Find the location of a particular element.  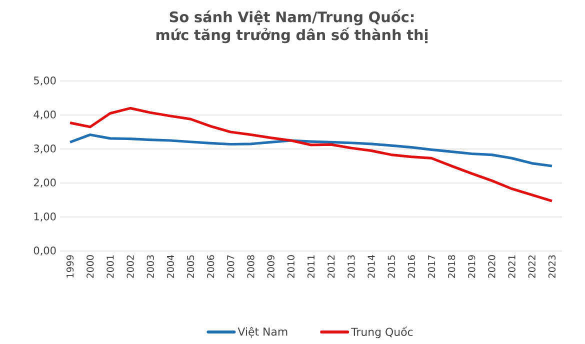

x-tick-label: 2019 is located at coordinates (472, 266).